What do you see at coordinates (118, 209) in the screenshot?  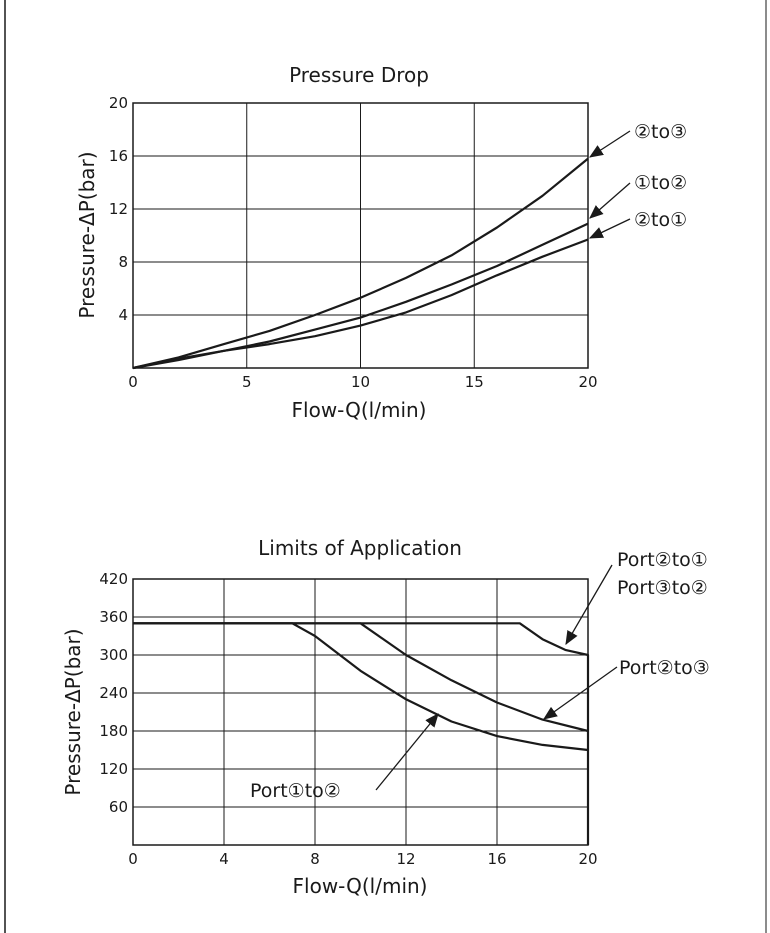 I see `y-tick-label: 12` at bounding box center [118, 209].